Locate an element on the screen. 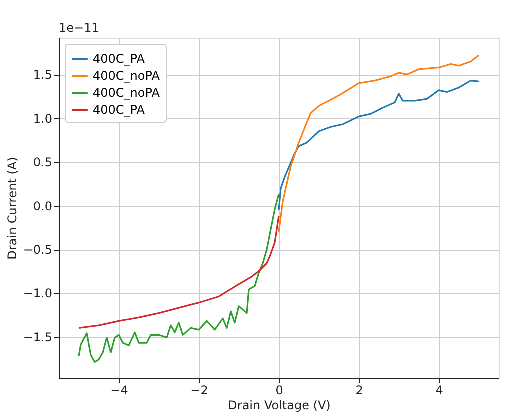 The width and height of the screenshot is (530, 413). x-axis-title: Drain Voltage (V) is located at coordinates (279, 405).